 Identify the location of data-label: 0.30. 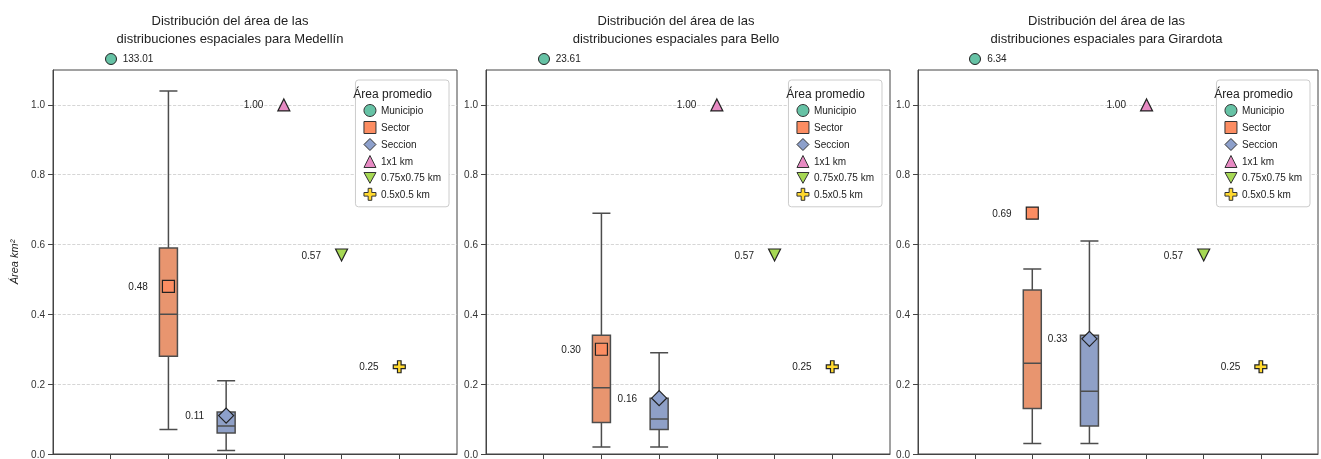
(571, 349).